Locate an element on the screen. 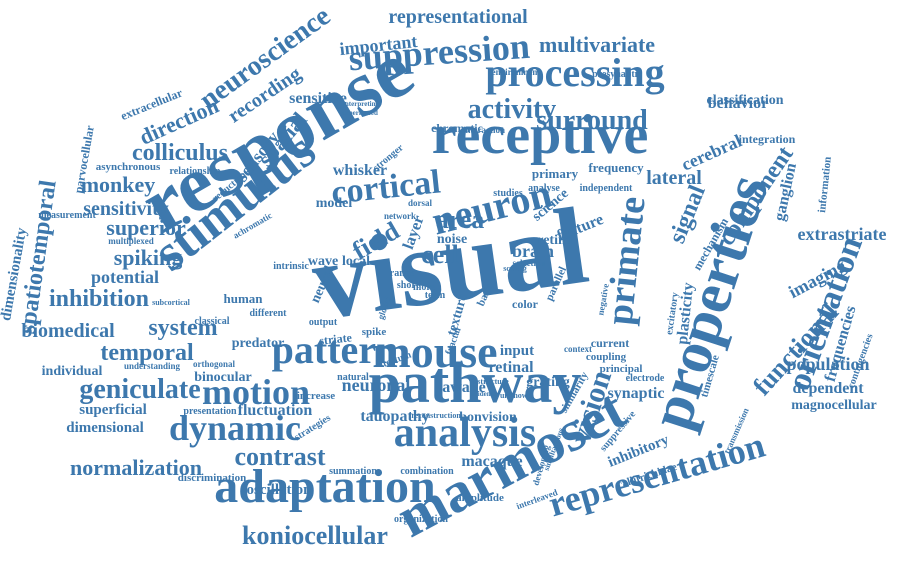 The image size is (900, 561). word-presentation: presentation is located at coordinates (210, 411).